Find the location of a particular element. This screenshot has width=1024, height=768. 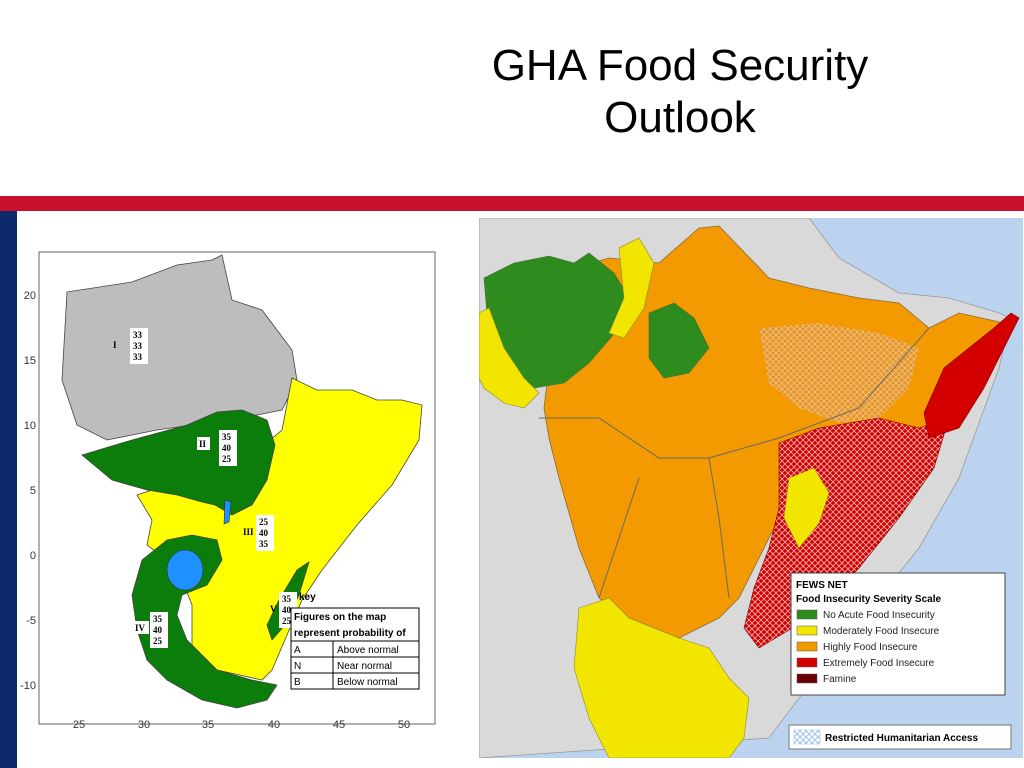

red-accent-bar is located at coordinates (512, 203).